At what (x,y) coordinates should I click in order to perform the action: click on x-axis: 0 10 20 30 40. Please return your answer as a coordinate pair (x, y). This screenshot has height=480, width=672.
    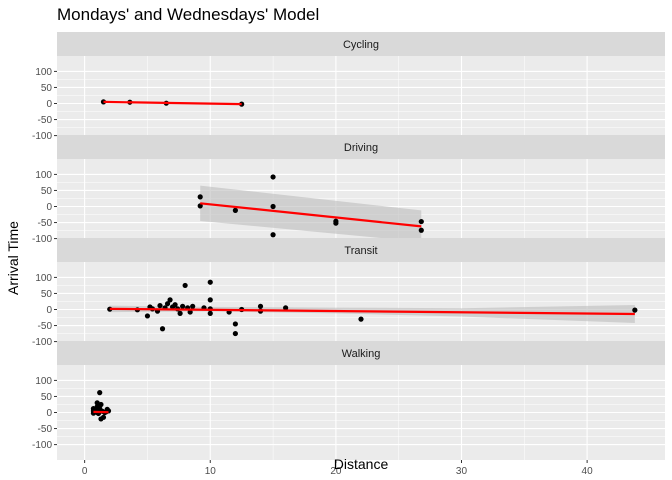
    Looking at the image, I should click on (337, 468).